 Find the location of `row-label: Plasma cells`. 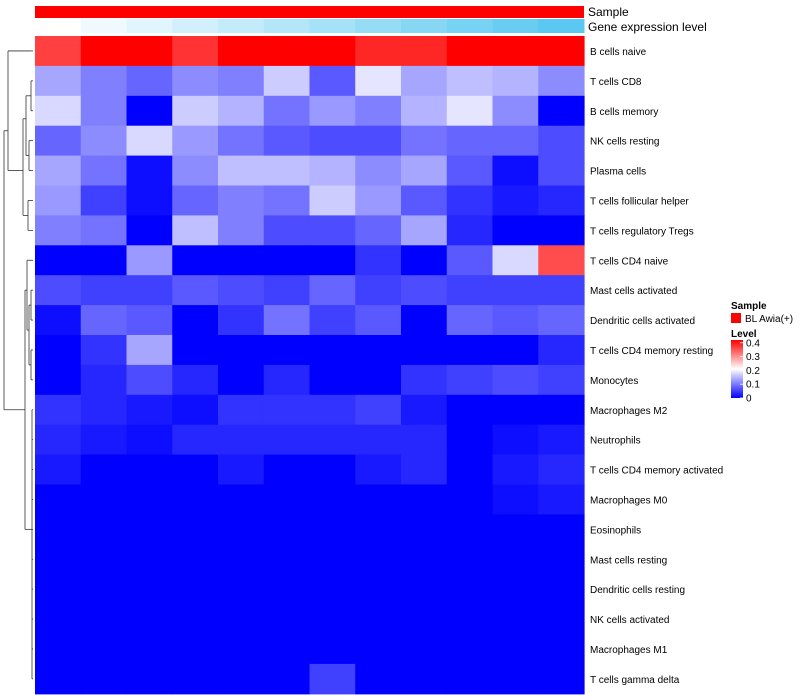

row-label: Plasma cells is located at coordinates (618, 172).